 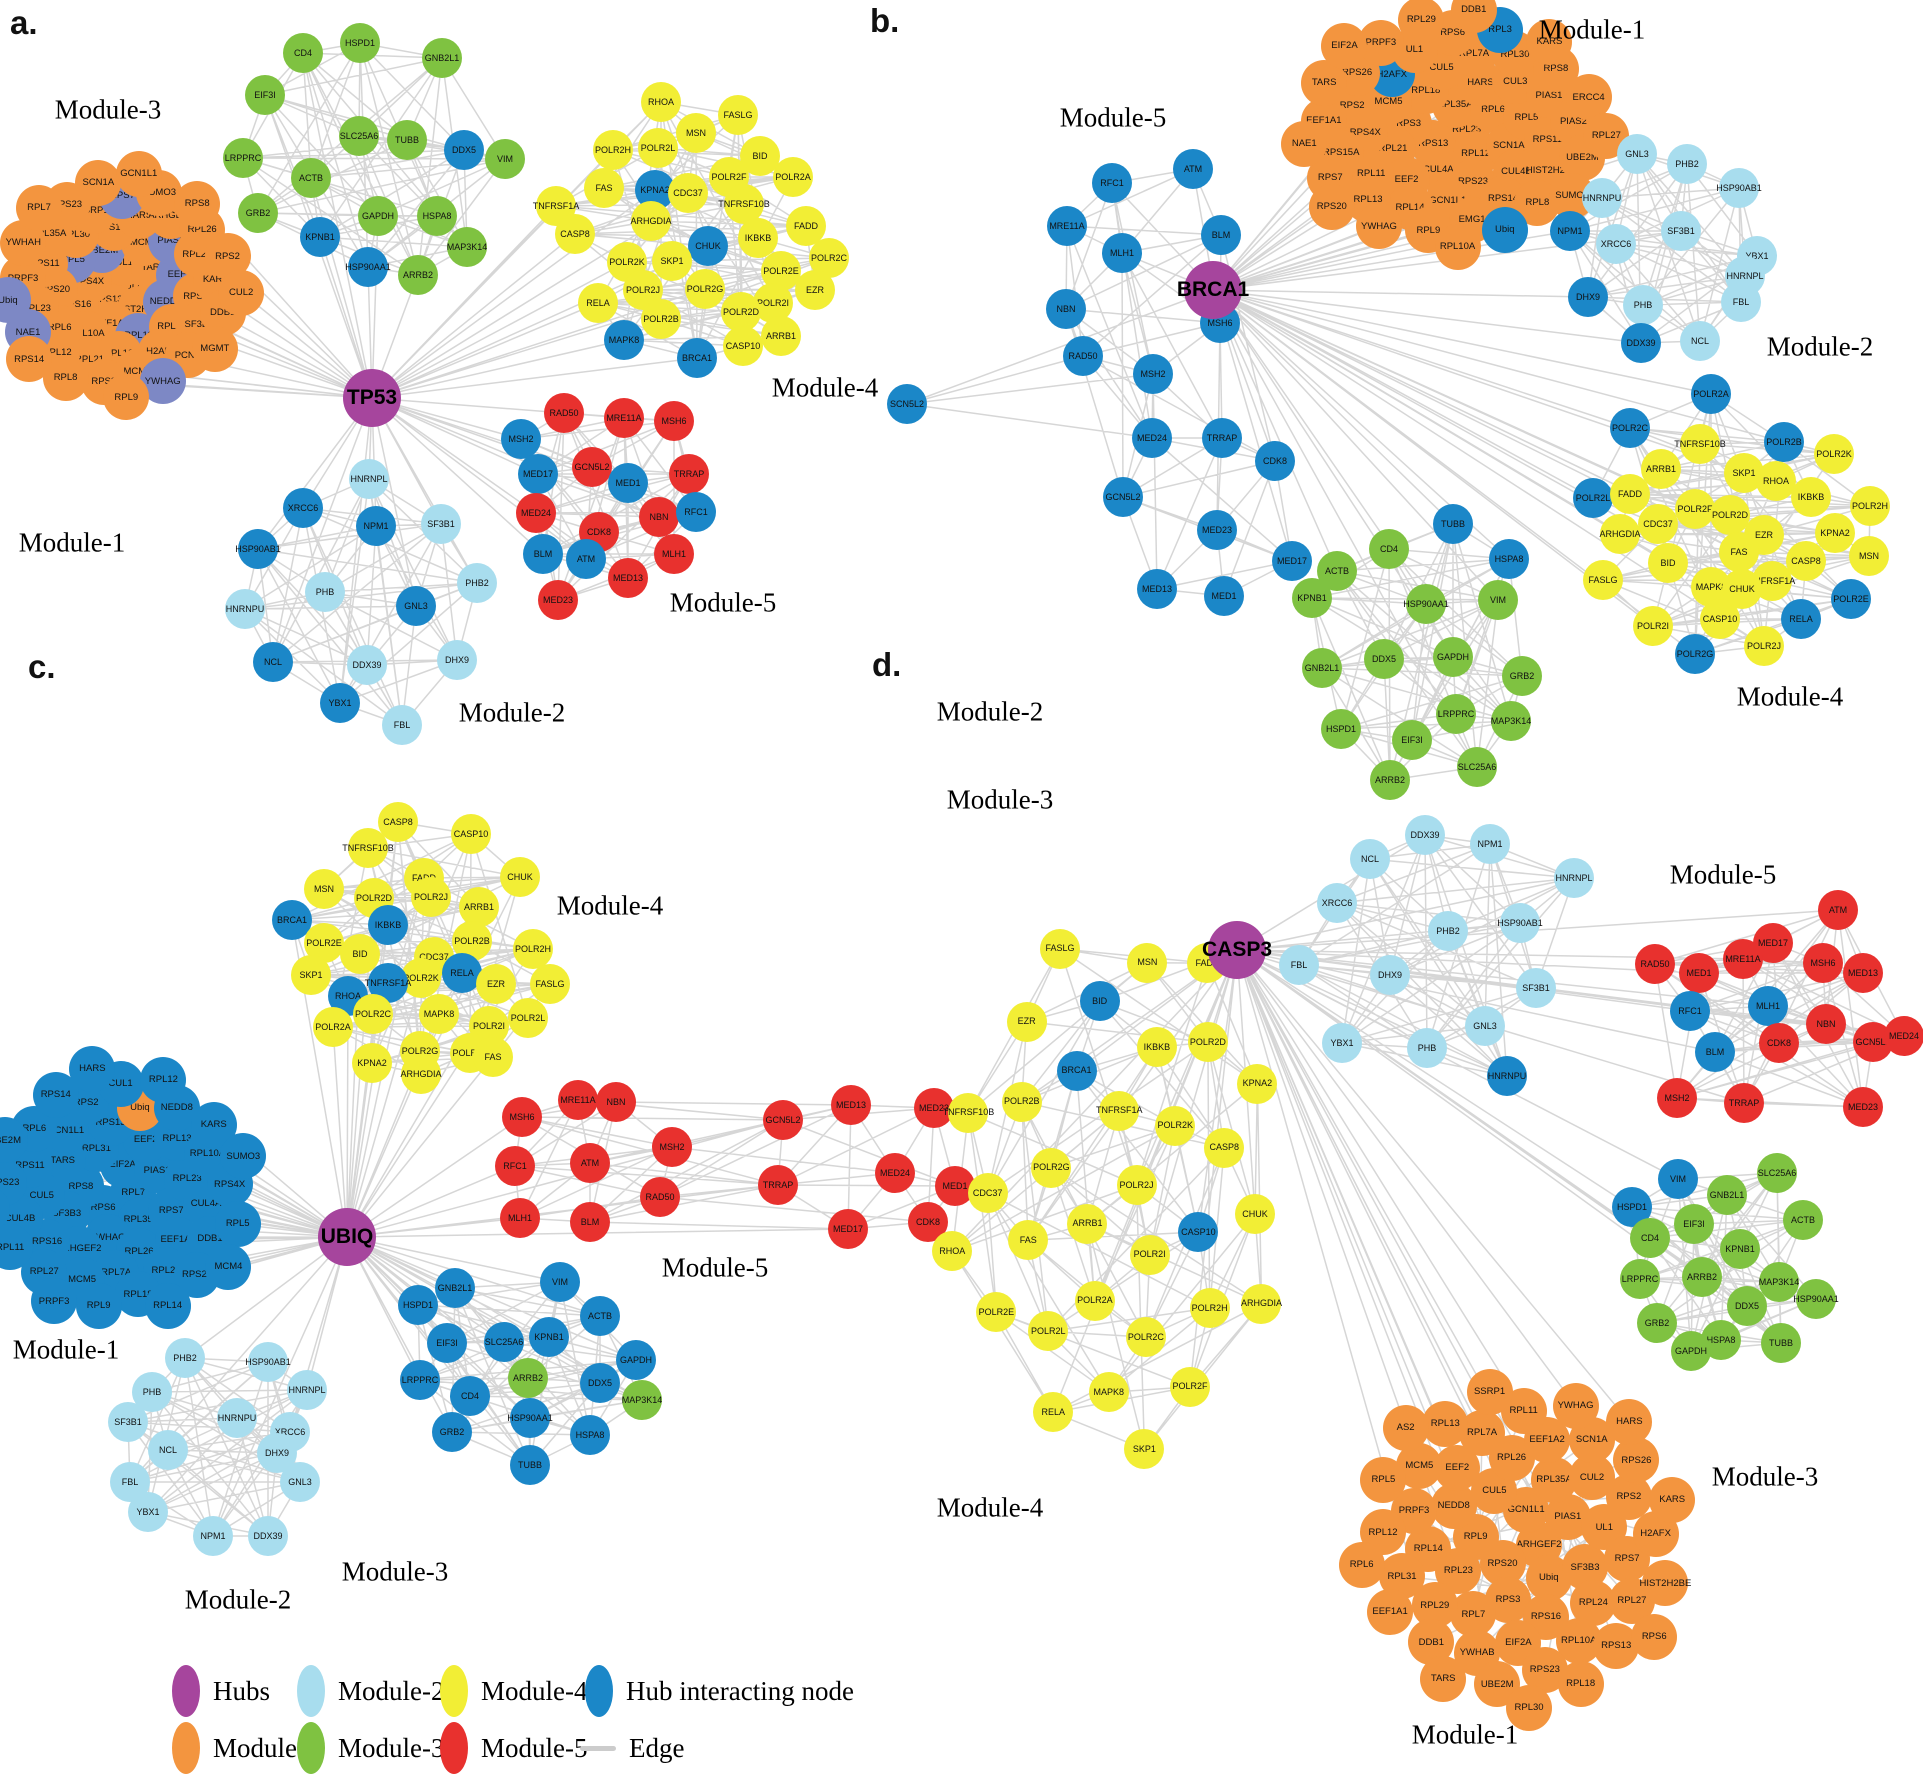 What do you see at coordinates (598, 1748) in the screenshot?
I see `edge-line-icon` at bounding box center [598, 1748].